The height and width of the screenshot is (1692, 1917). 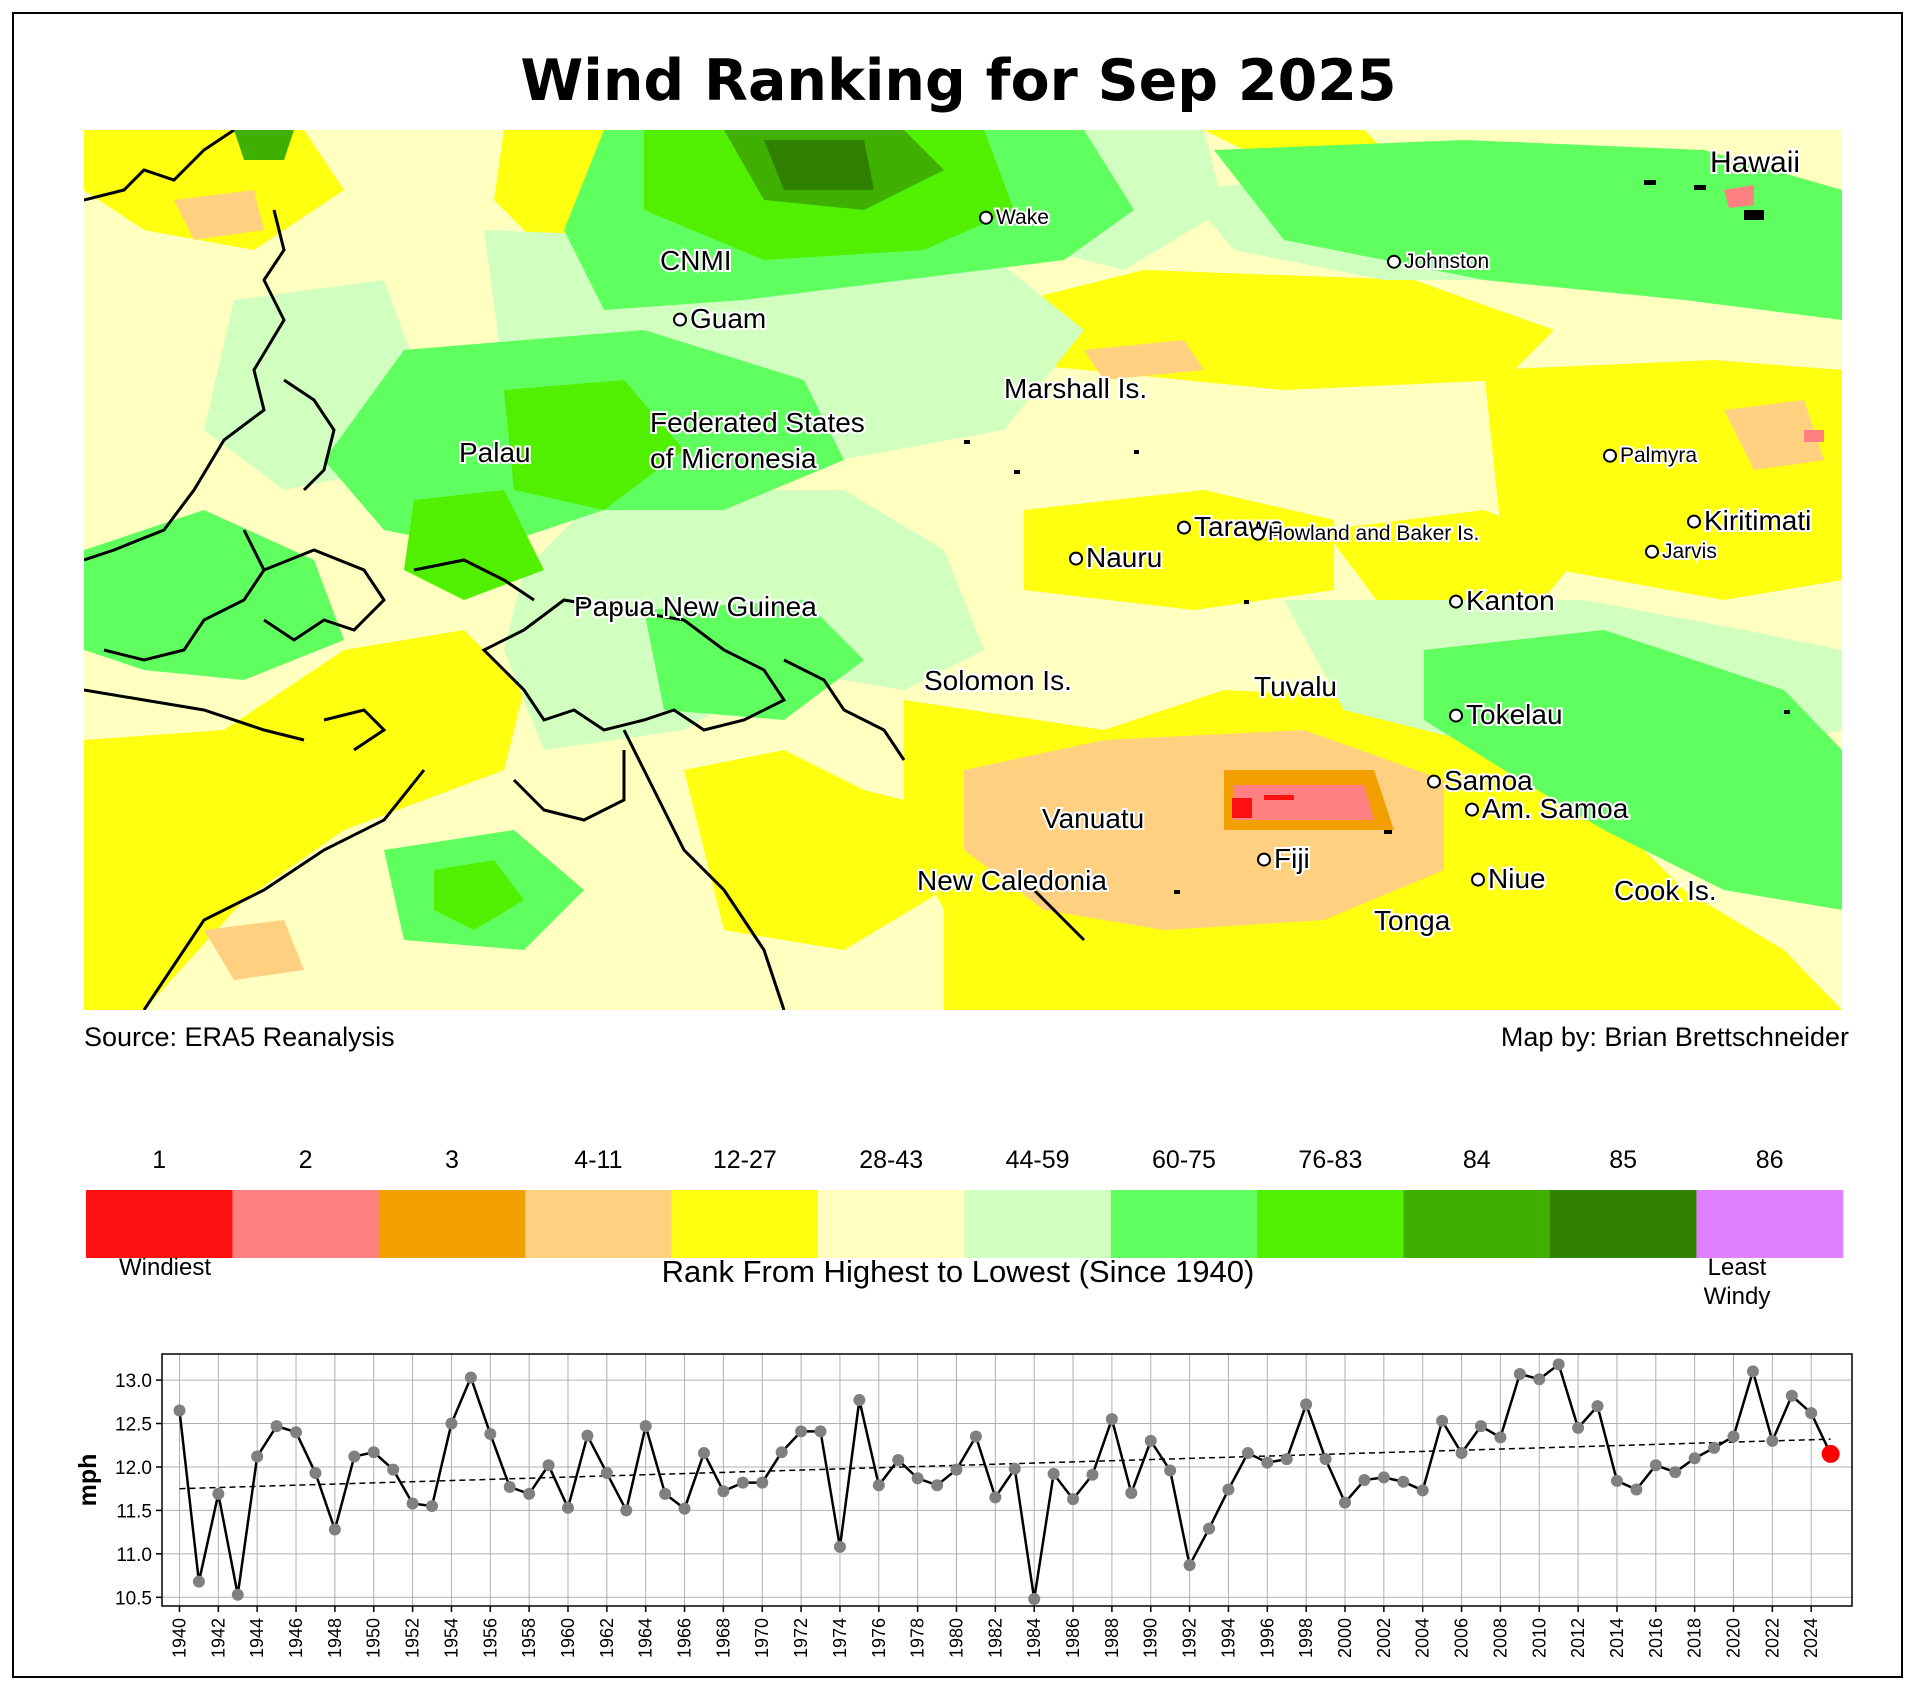 I want to click on page-title: Wind Ranking for Sep 2025, so click(x=958, y=81).